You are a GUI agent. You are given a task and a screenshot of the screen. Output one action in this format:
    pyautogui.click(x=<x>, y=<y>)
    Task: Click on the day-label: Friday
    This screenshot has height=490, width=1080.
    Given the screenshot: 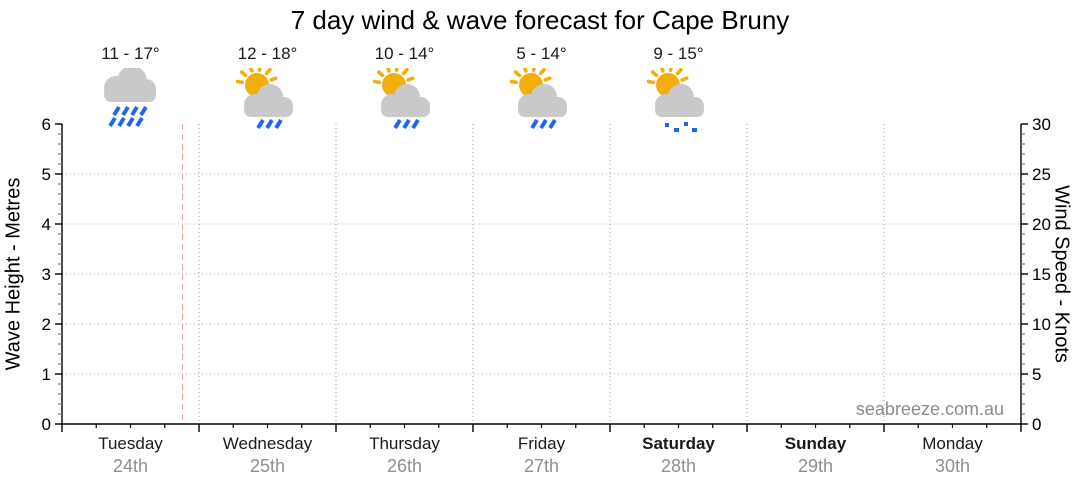 What is the action you would take?
    pyautogui.click(x=542, y=443)
    